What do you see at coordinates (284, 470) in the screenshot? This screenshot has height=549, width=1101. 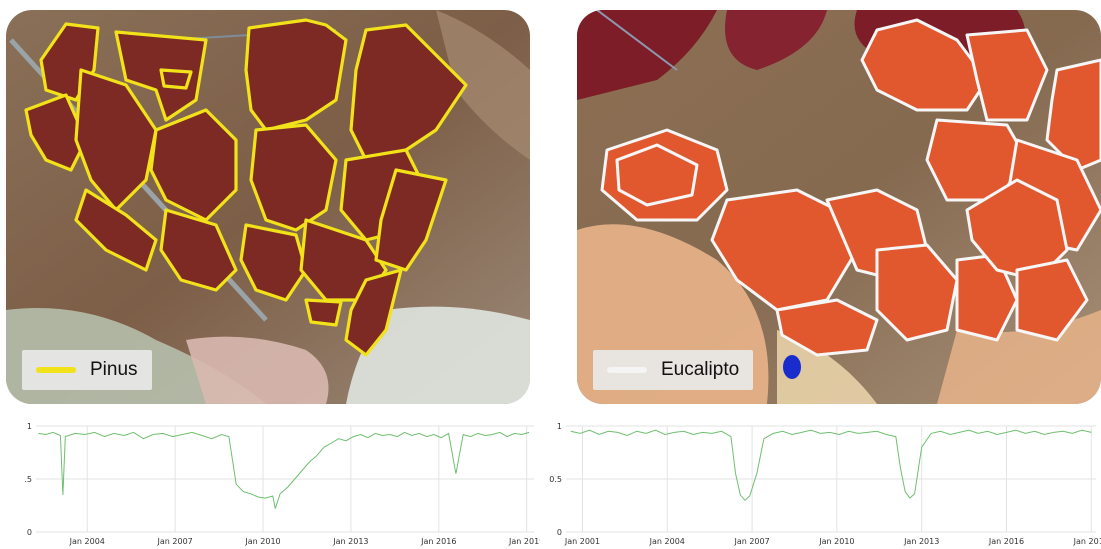 I see `pinus-chart-series-line` at bounding box center [284, 470].